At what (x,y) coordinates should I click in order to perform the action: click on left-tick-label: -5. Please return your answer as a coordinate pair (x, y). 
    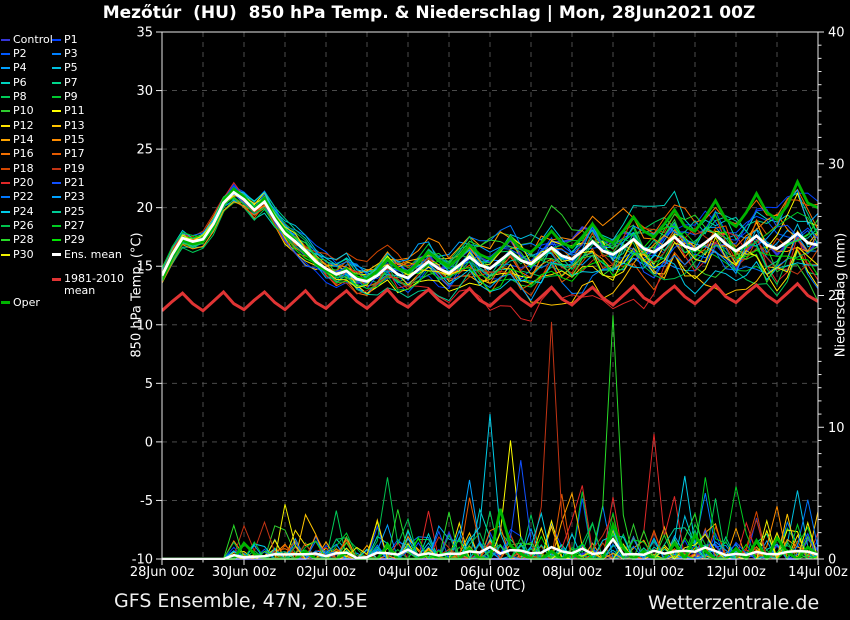
    Looking at the image, I should click on (146, 501).